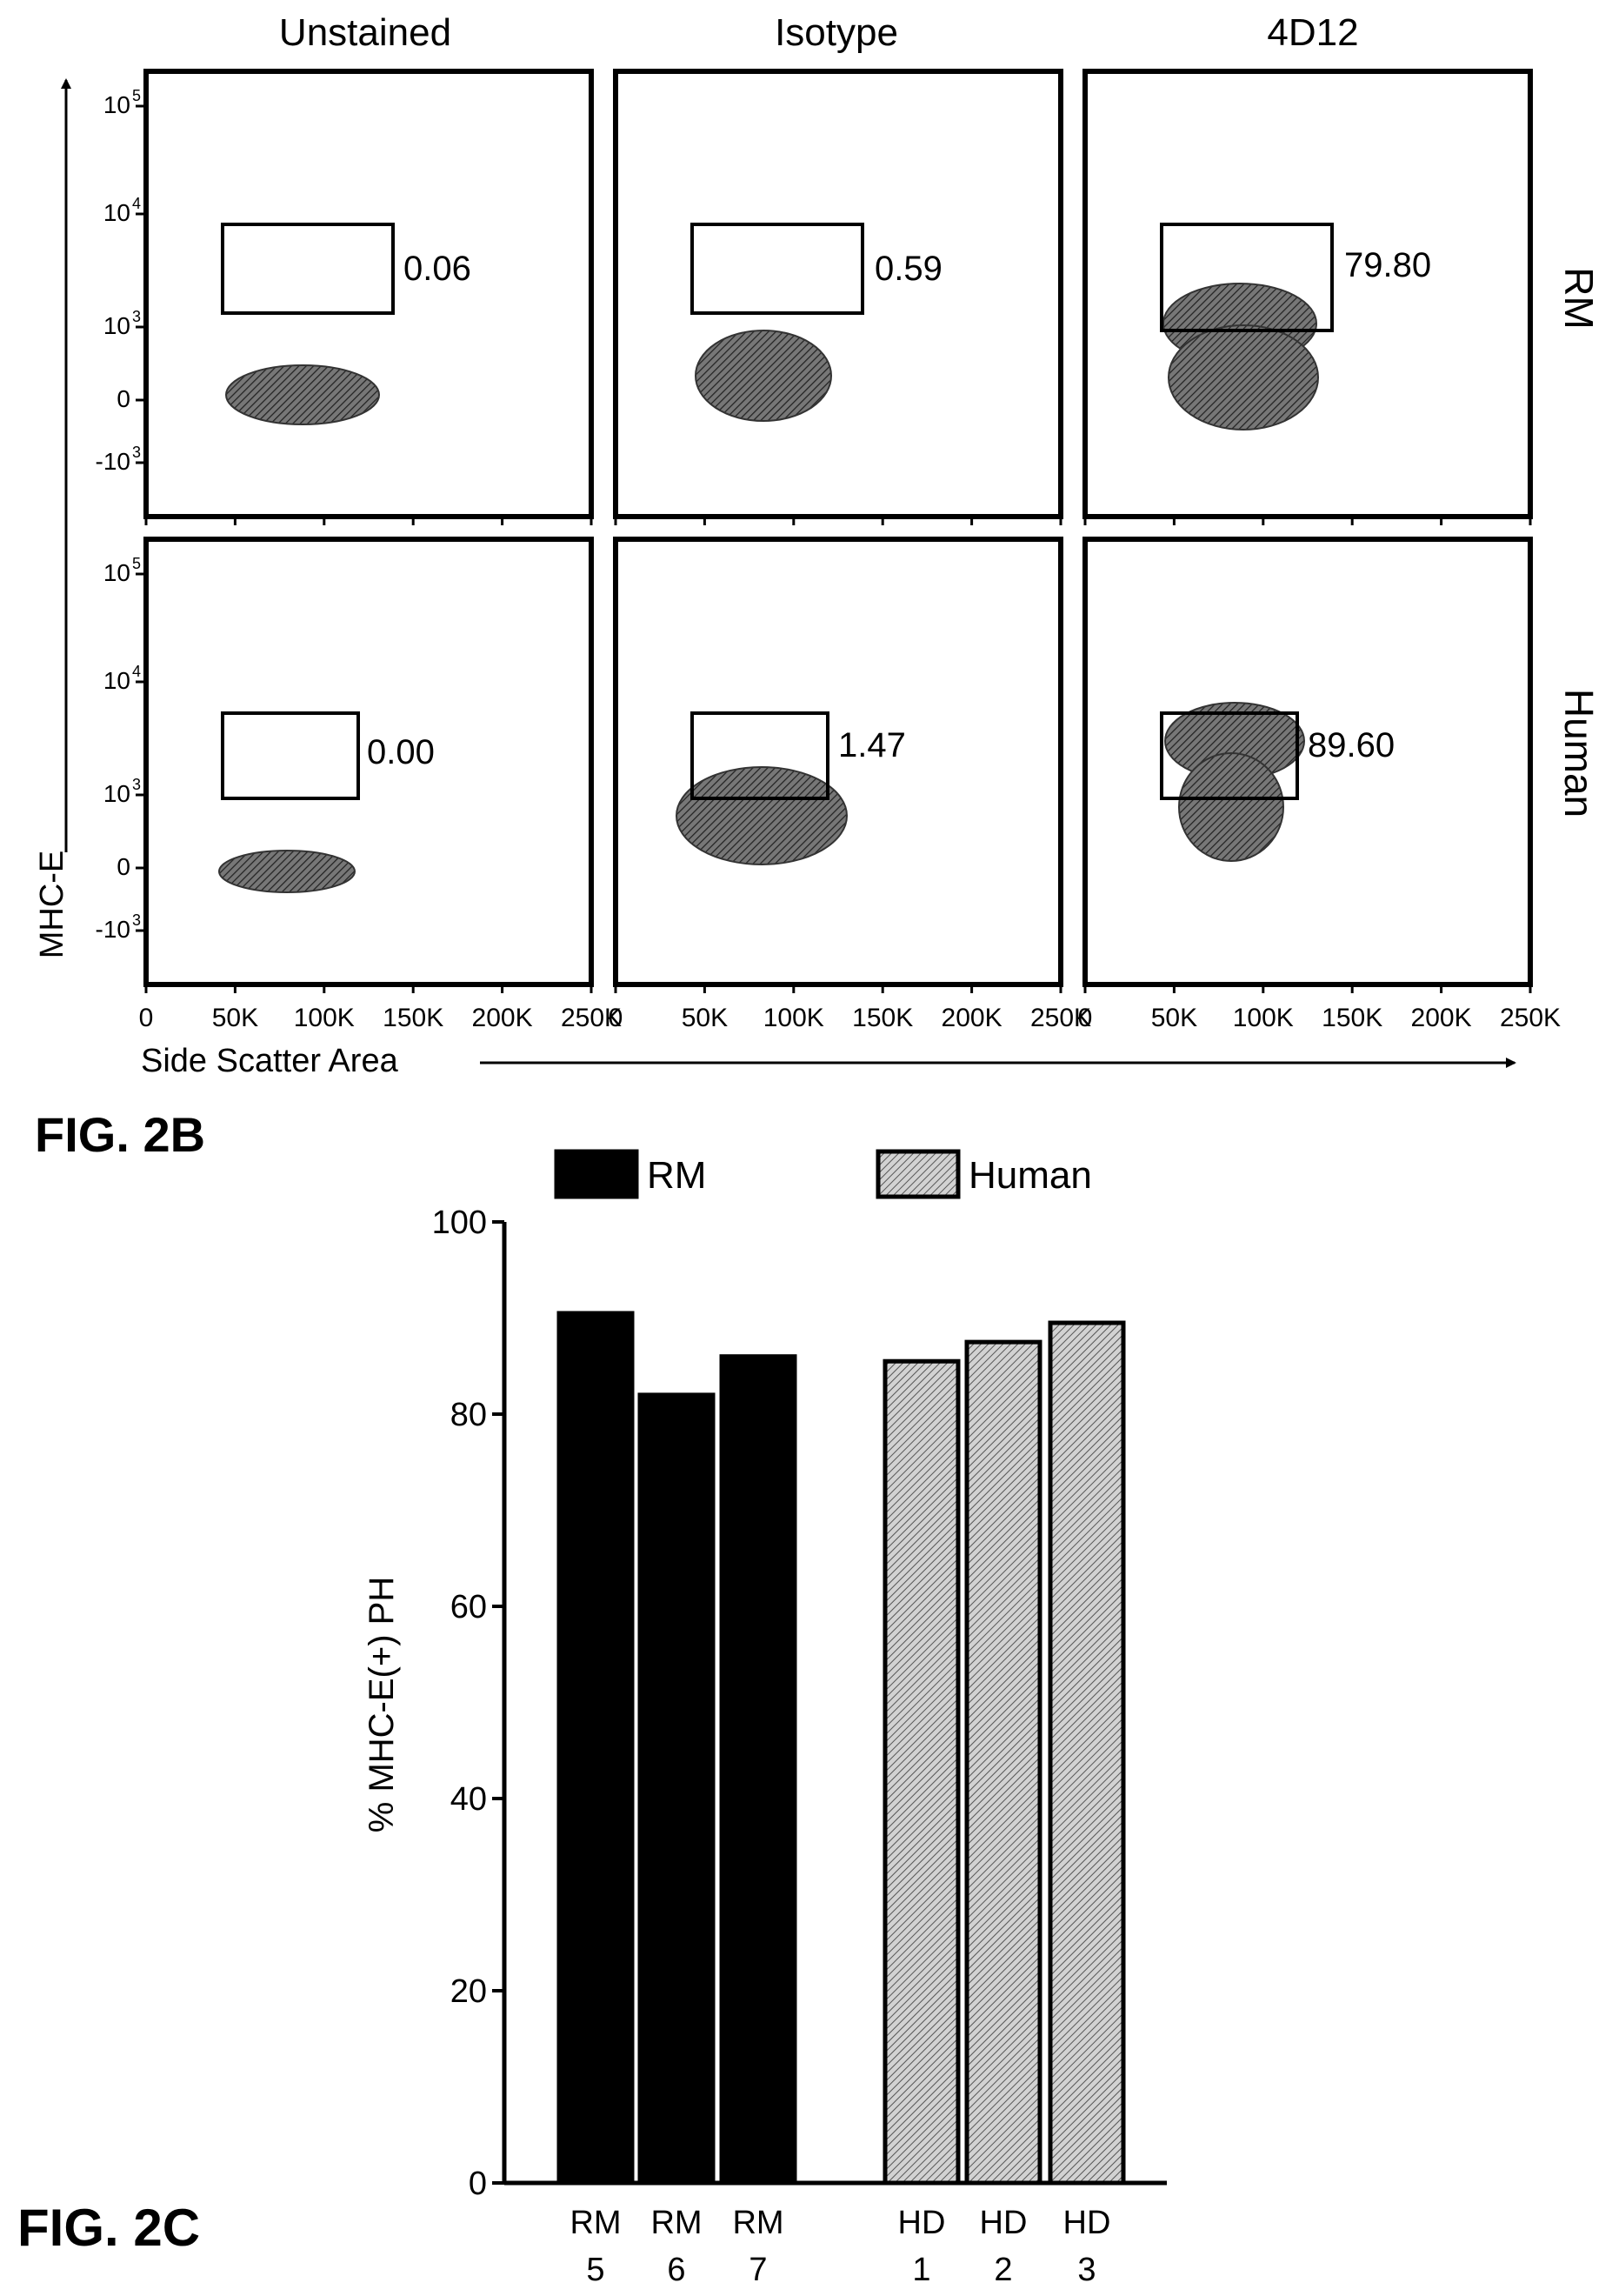 Image resolution: width=1612 pixels, height=2296 pixels. Describe the element at coordinates (468, 1992) in the screenshot. I see `bar-y-tick-label: 20` at that location.